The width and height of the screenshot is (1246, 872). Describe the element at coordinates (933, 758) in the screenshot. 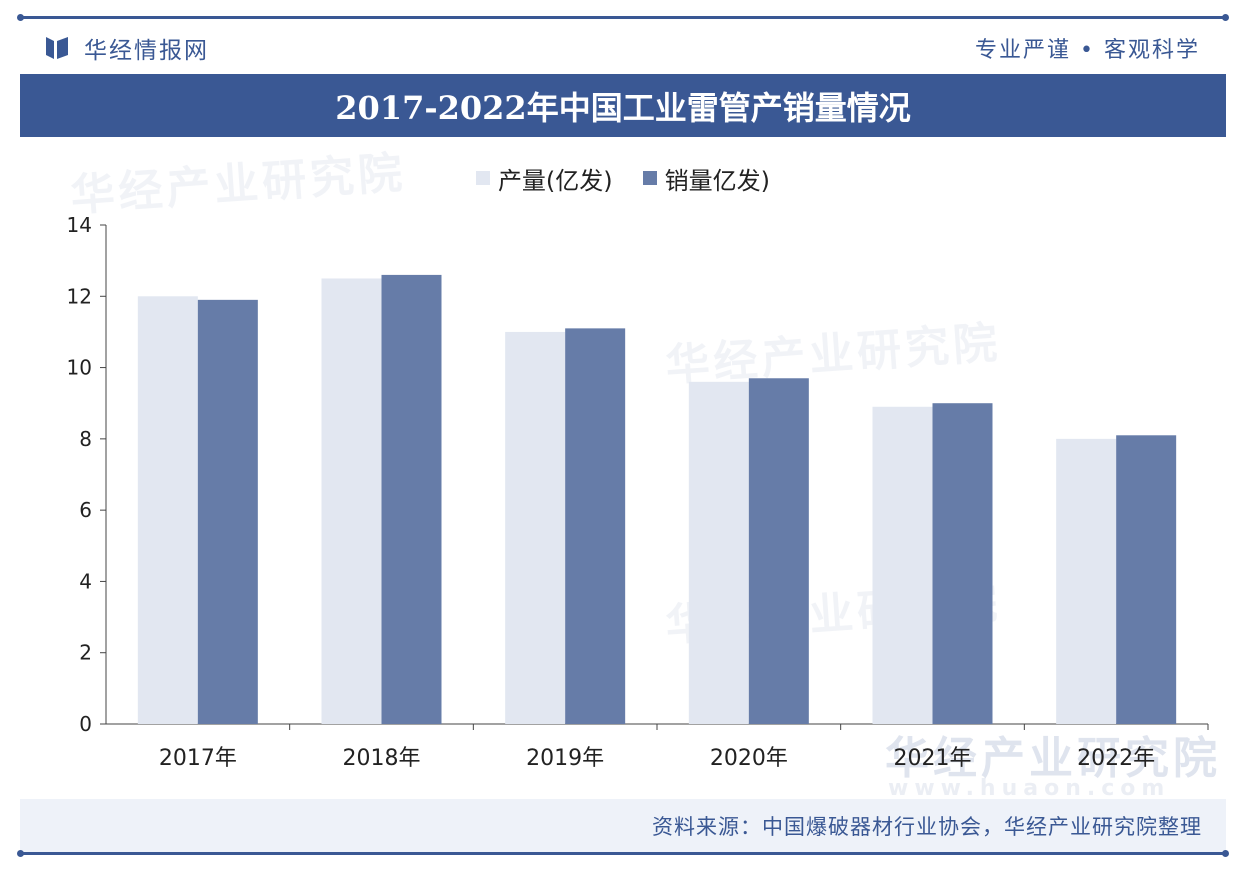

I see `x-tick-label: 2021年` at that location.